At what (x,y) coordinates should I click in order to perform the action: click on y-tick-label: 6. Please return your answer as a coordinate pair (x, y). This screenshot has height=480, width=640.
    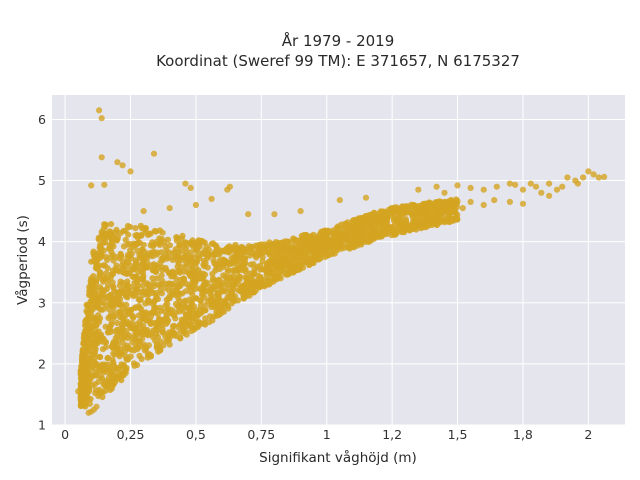
    Looking at the image, I should click on (42, 119).